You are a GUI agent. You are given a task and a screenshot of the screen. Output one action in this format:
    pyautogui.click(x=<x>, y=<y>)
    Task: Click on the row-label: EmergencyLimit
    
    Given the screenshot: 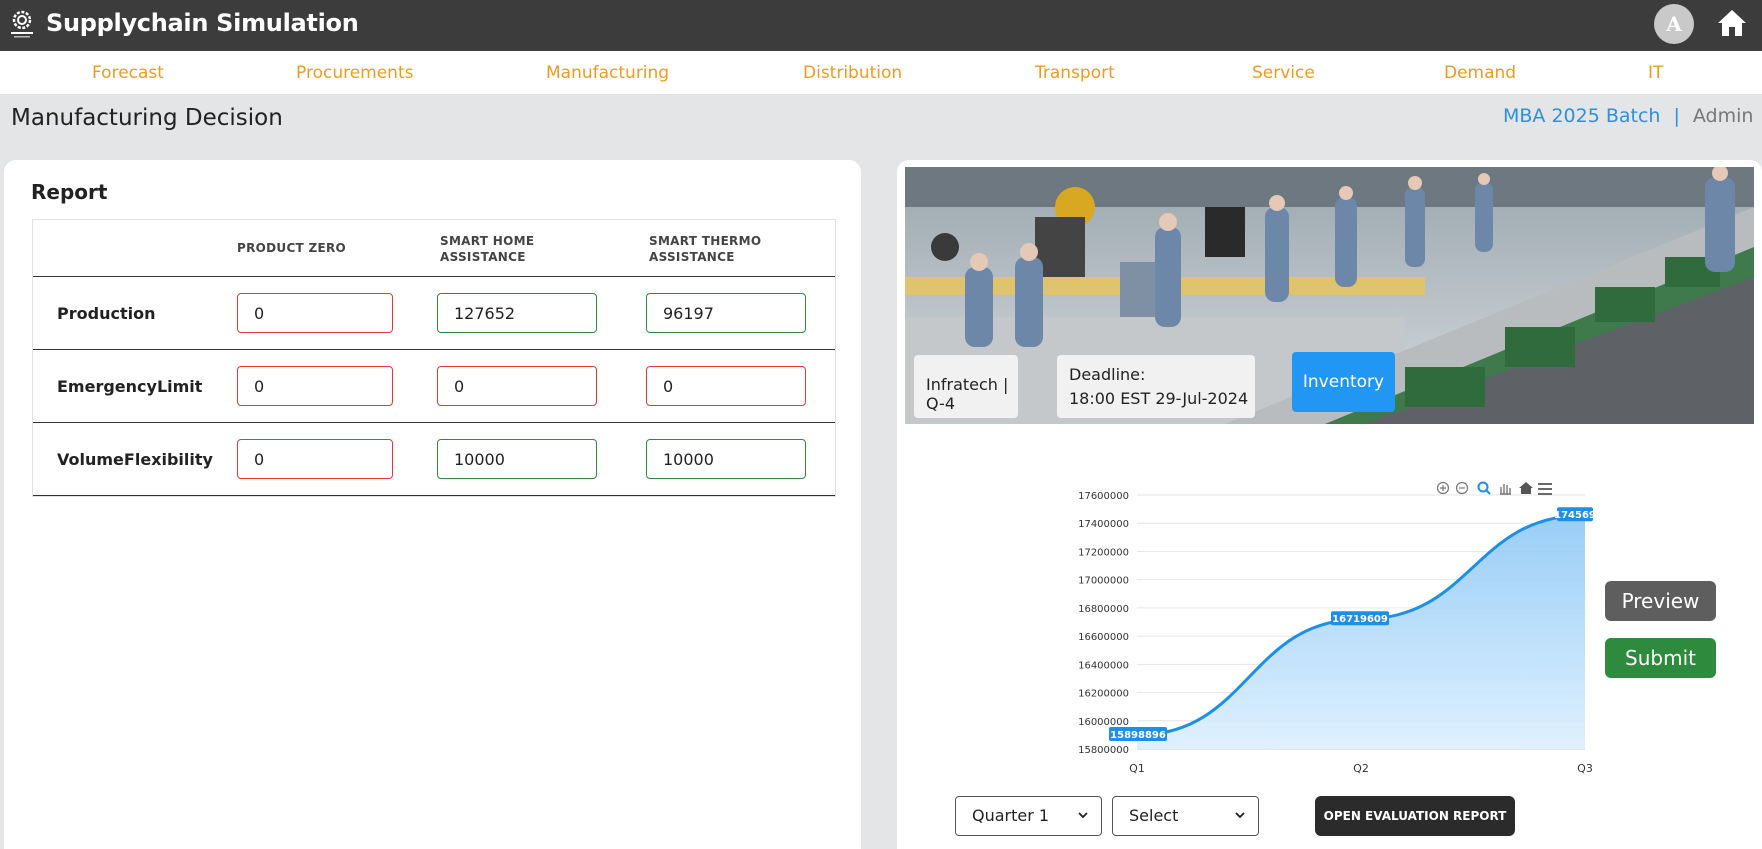 What is the action you would take?
    pyautogui.click(x=130, y=386)
    